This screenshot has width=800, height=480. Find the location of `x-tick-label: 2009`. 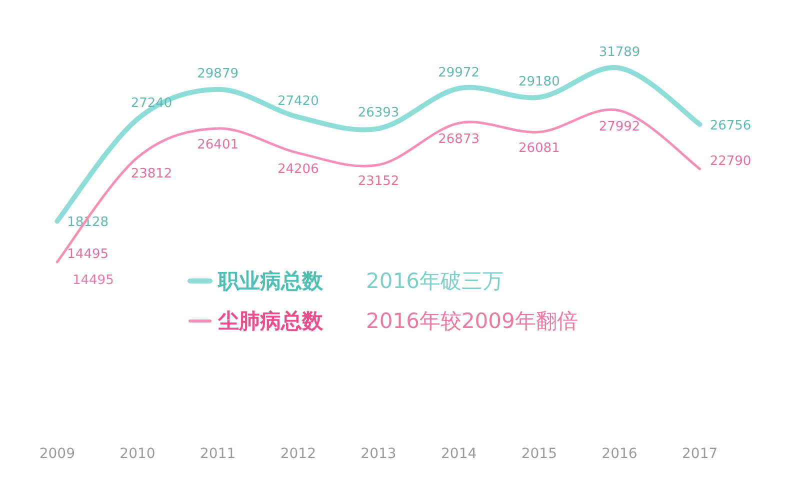

x-tick-label: 2009 is located at coordinates (57, 454).